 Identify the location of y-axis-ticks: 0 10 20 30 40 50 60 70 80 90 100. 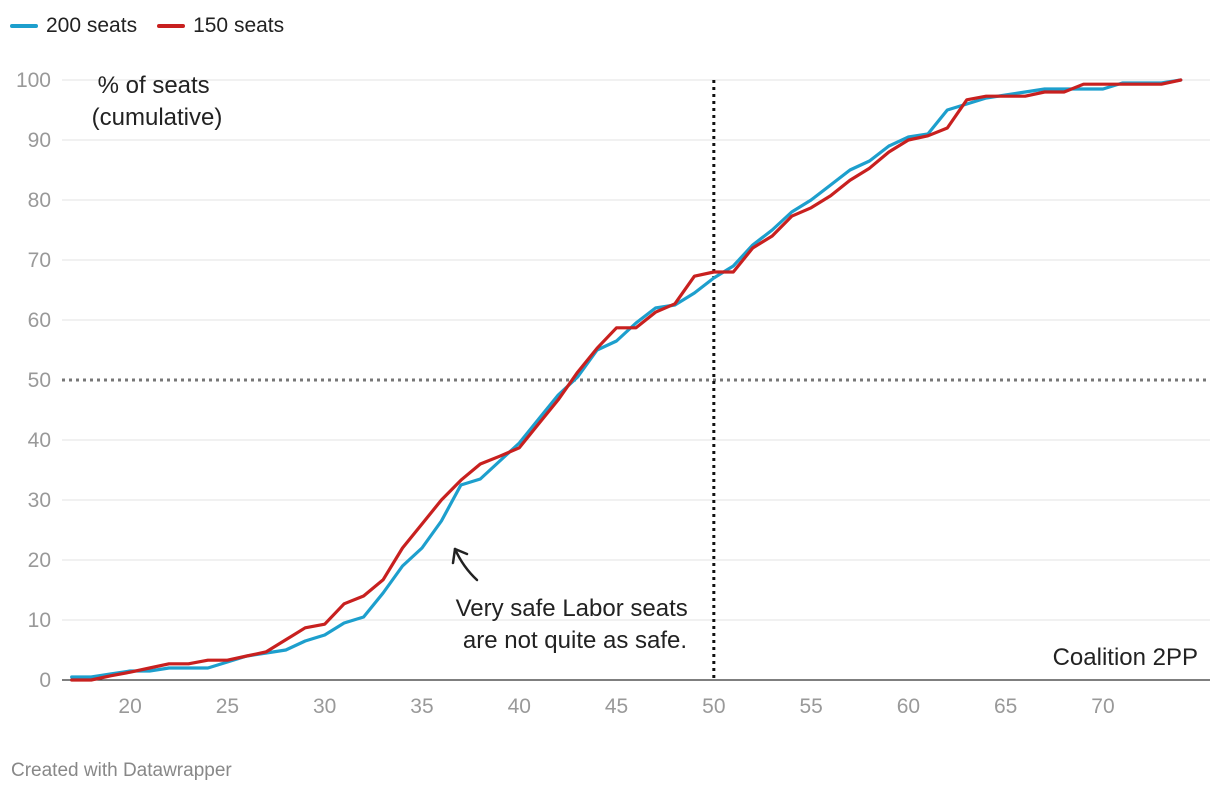
(33, 380).